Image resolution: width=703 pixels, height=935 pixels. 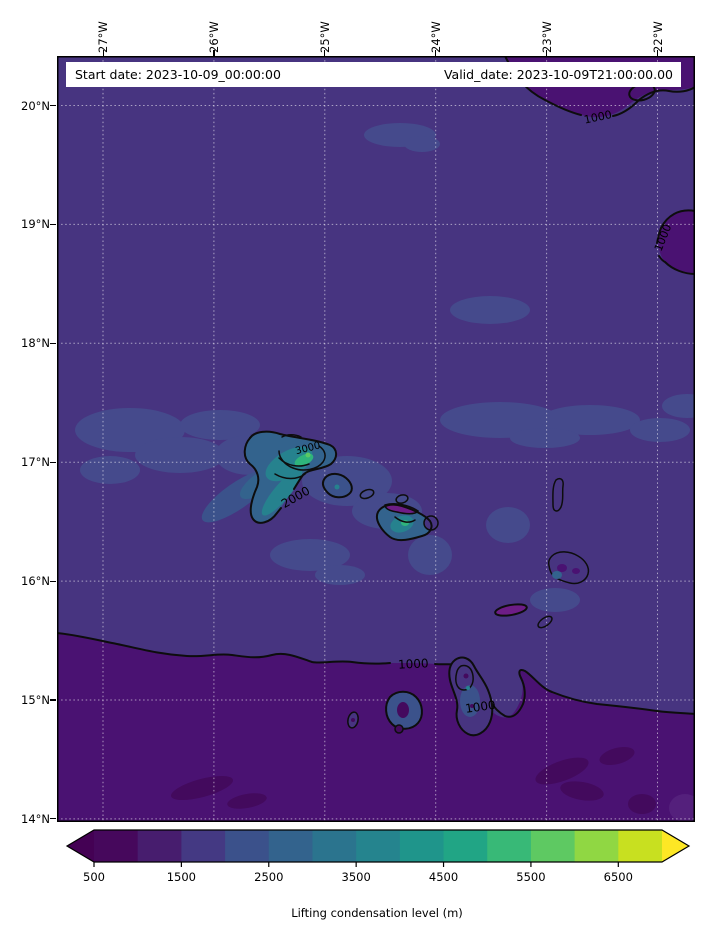 What do you see at coordinates (178, 74) in the screenshot?
I see `start-date-text: Start date: 2023-10-09_00:00:00` at bounding box center [178, 74].